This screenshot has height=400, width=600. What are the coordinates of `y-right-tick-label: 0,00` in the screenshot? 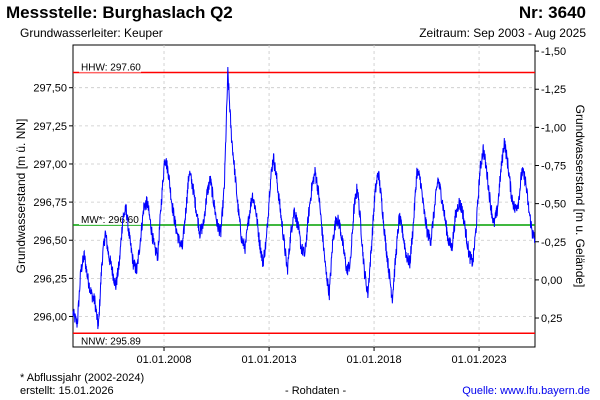 It's located at (551, 281).